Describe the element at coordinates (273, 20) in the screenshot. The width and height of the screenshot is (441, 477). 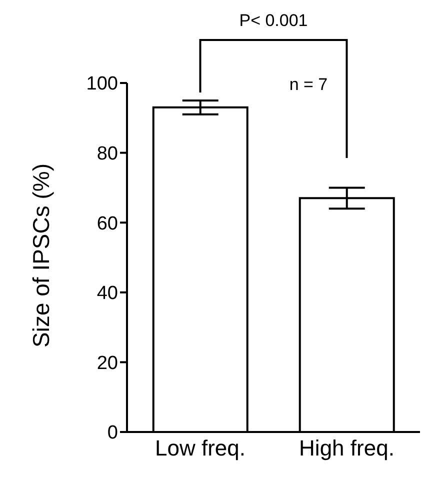
I see `text: P< 0.001` at that location.